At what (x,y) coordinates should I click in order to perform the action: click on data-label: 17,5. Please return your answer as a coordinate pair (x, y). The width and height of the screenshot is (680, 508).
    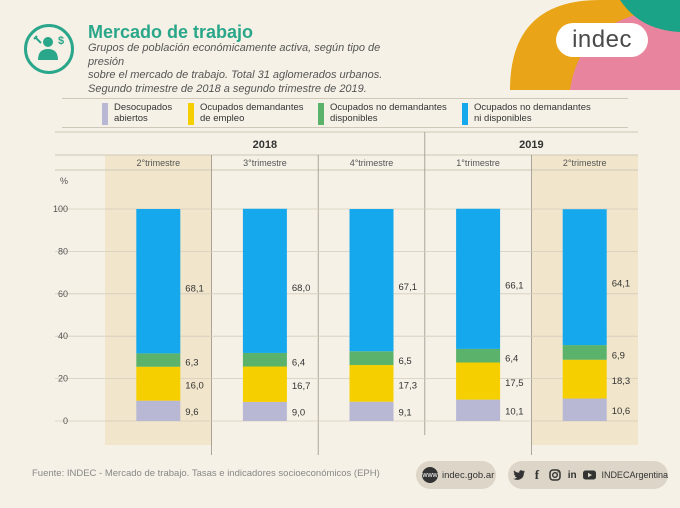
    Looking at the image, I should click on (514, 383).